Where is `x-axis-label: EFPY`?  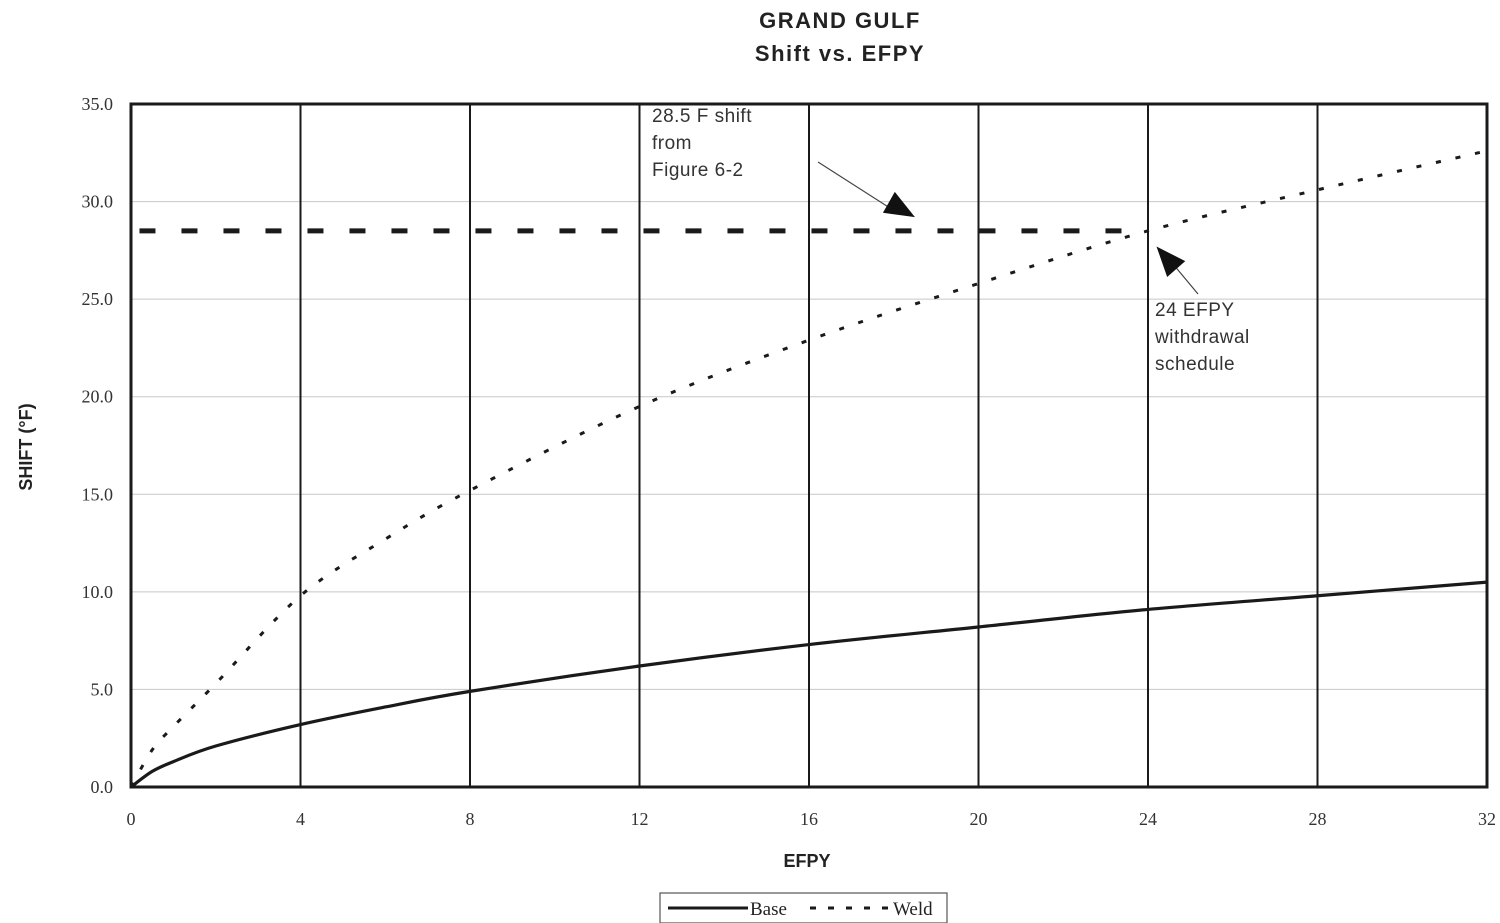 x-axis-label: EFPY is located at coordinates (806, 861).